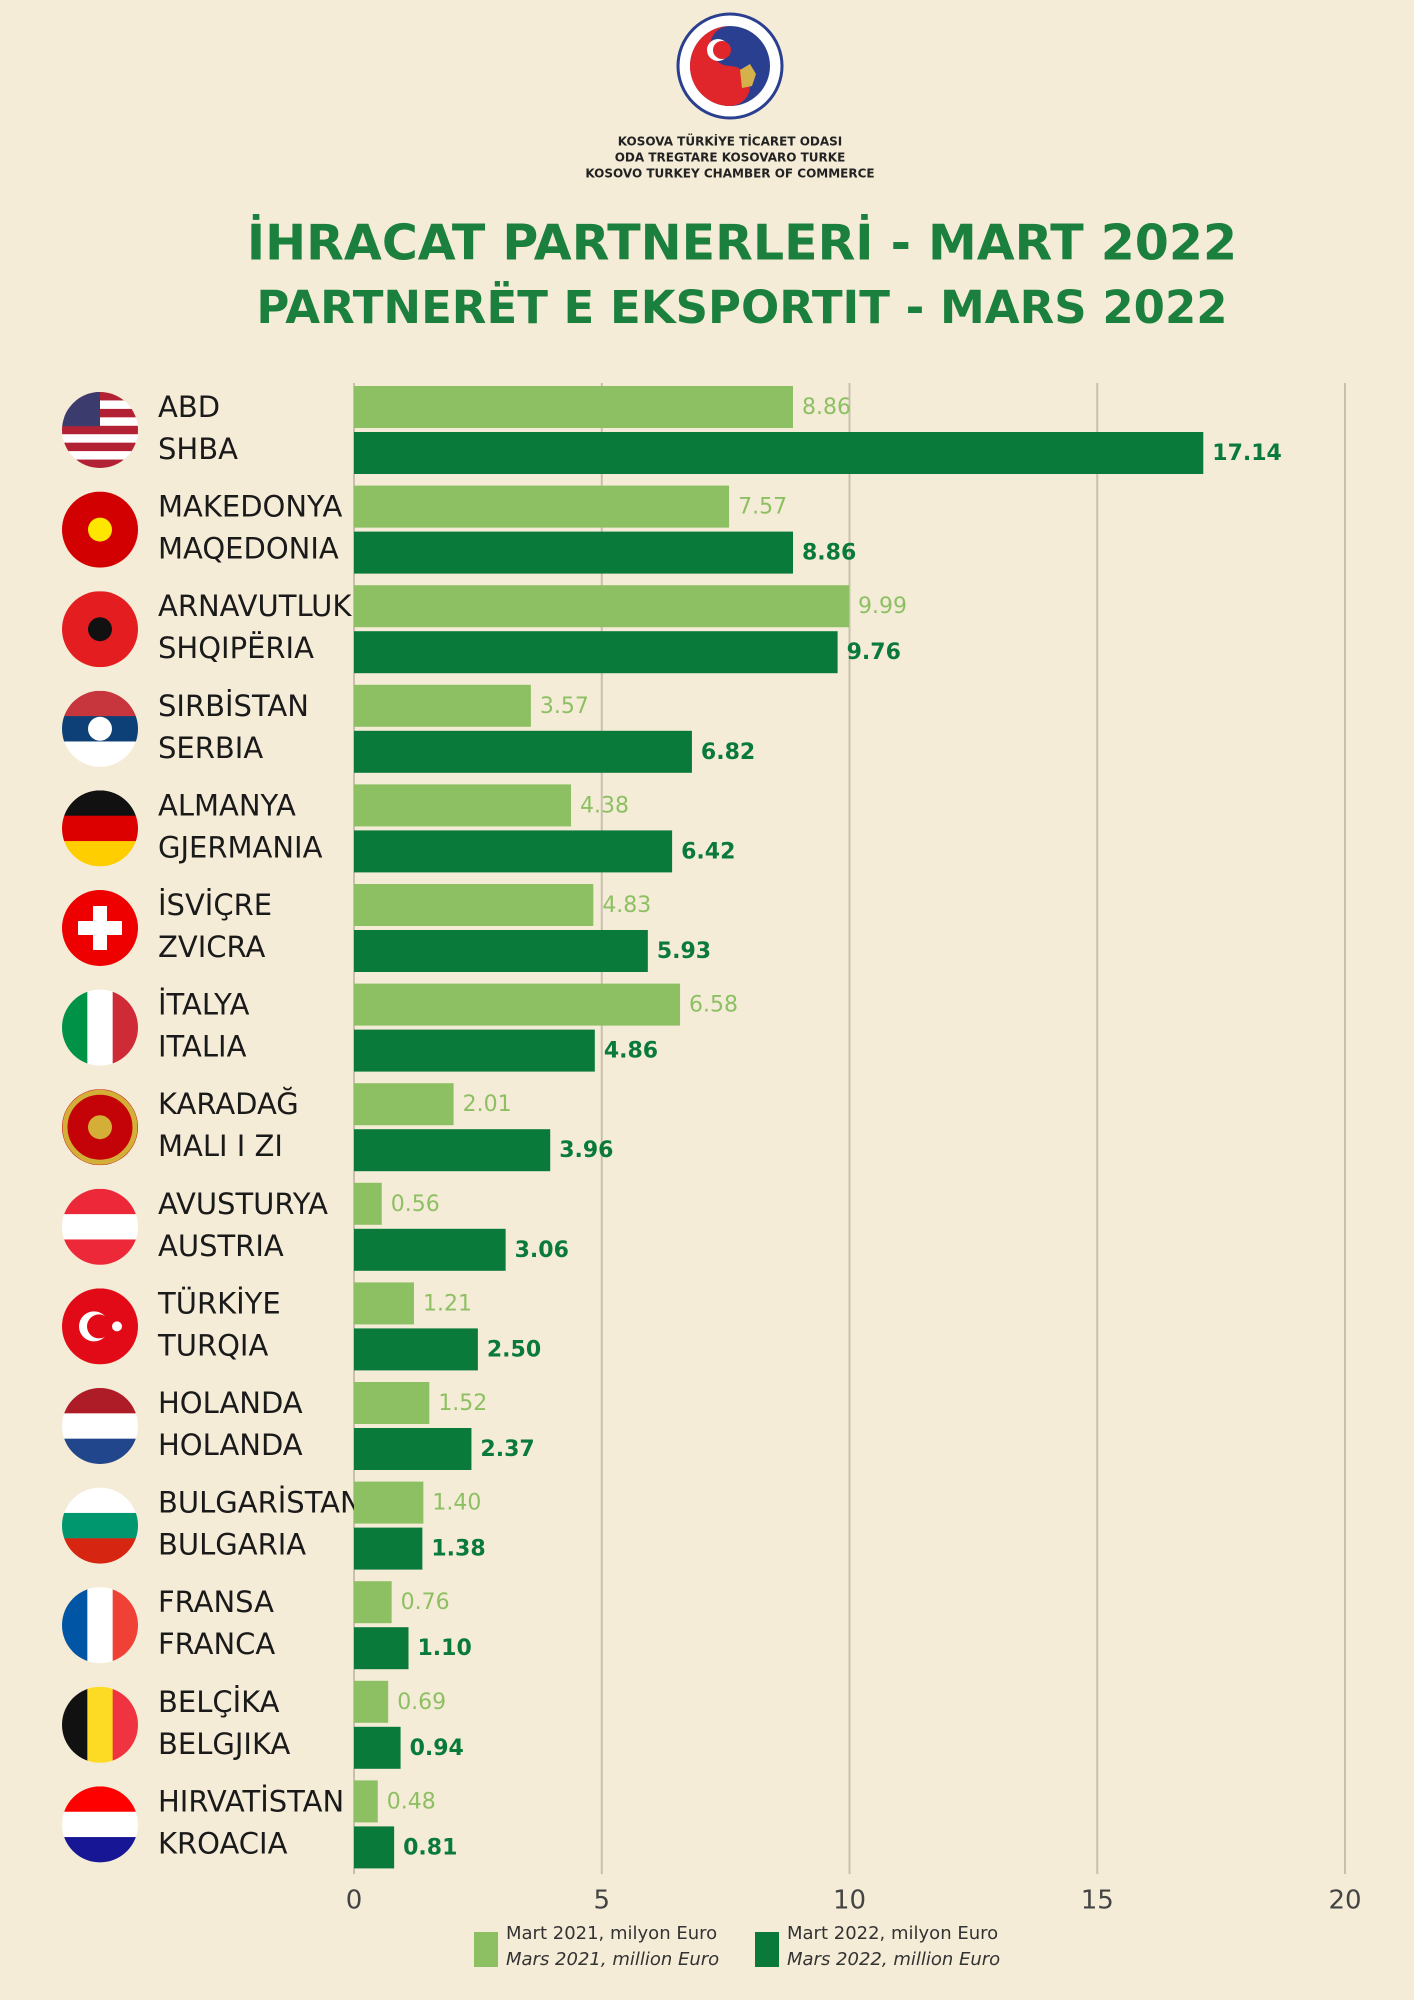 Image resolution: width=1414 pixels, height=2000 pixels. I want to click on category-label: ABD, so click(189, 407).